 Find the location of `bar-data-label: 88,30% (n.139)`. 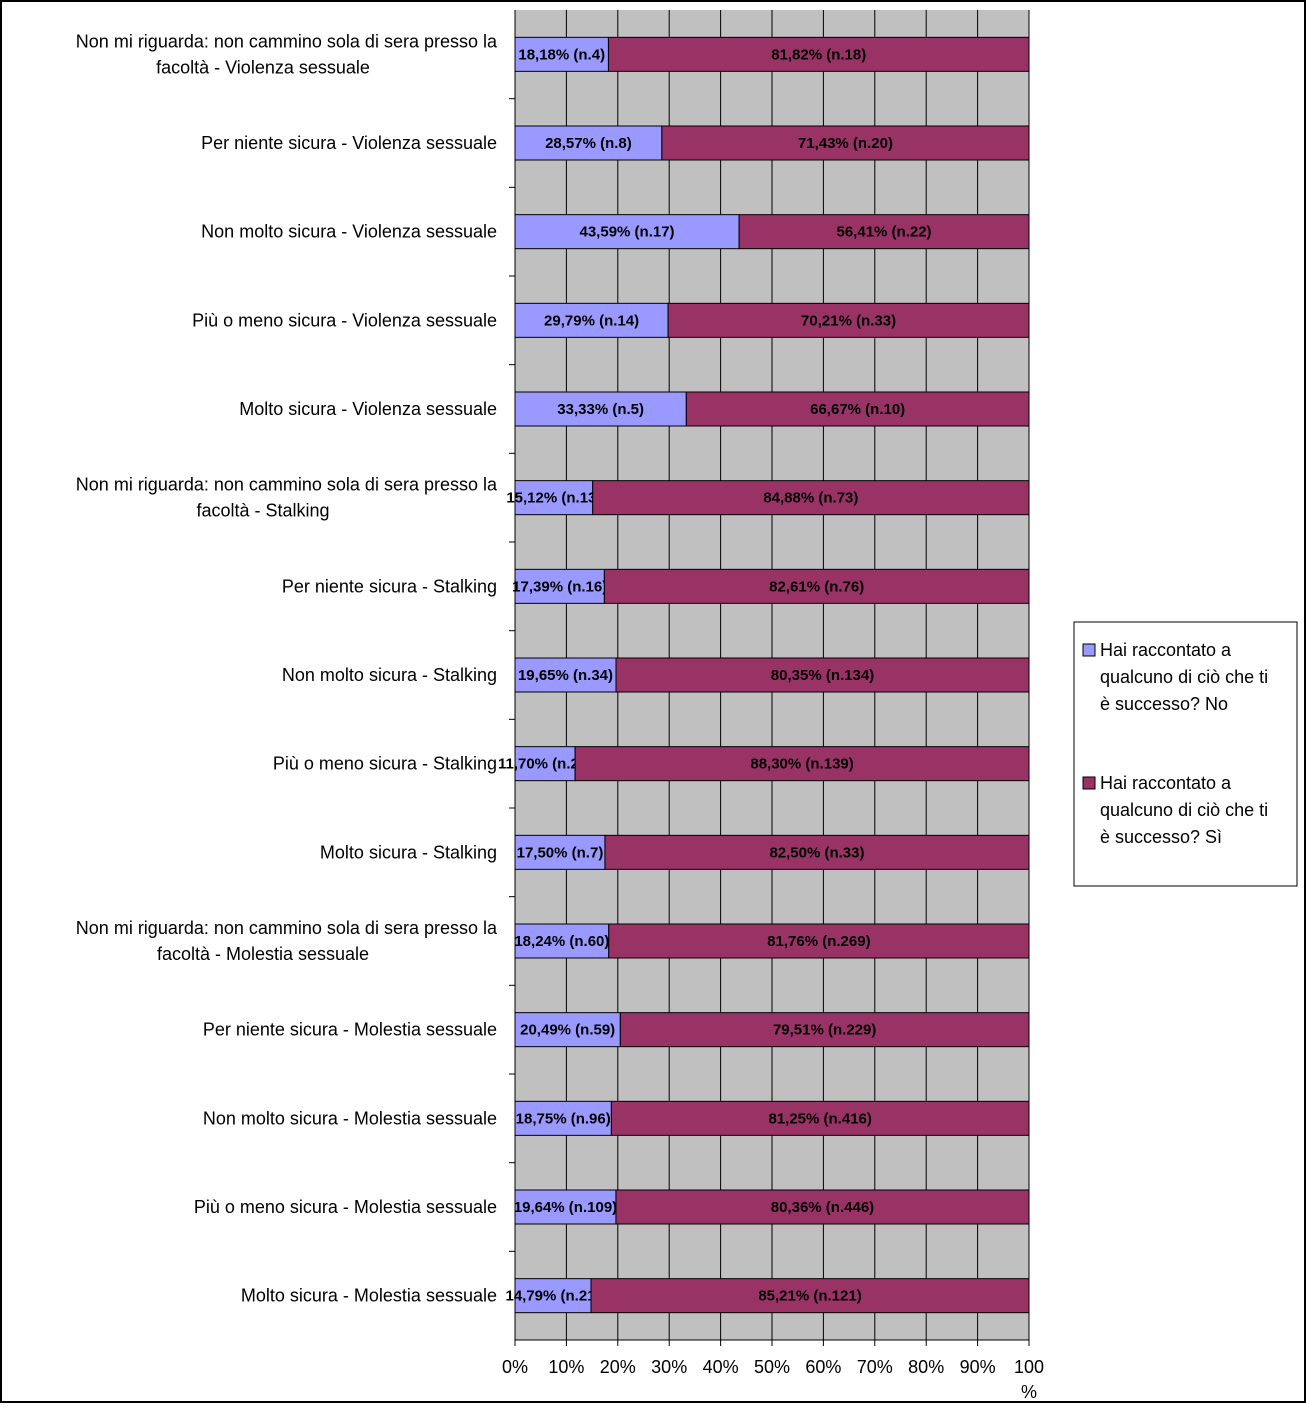

bar-data-label: 88,30% (n.139) is located at coordinates (801, 764).